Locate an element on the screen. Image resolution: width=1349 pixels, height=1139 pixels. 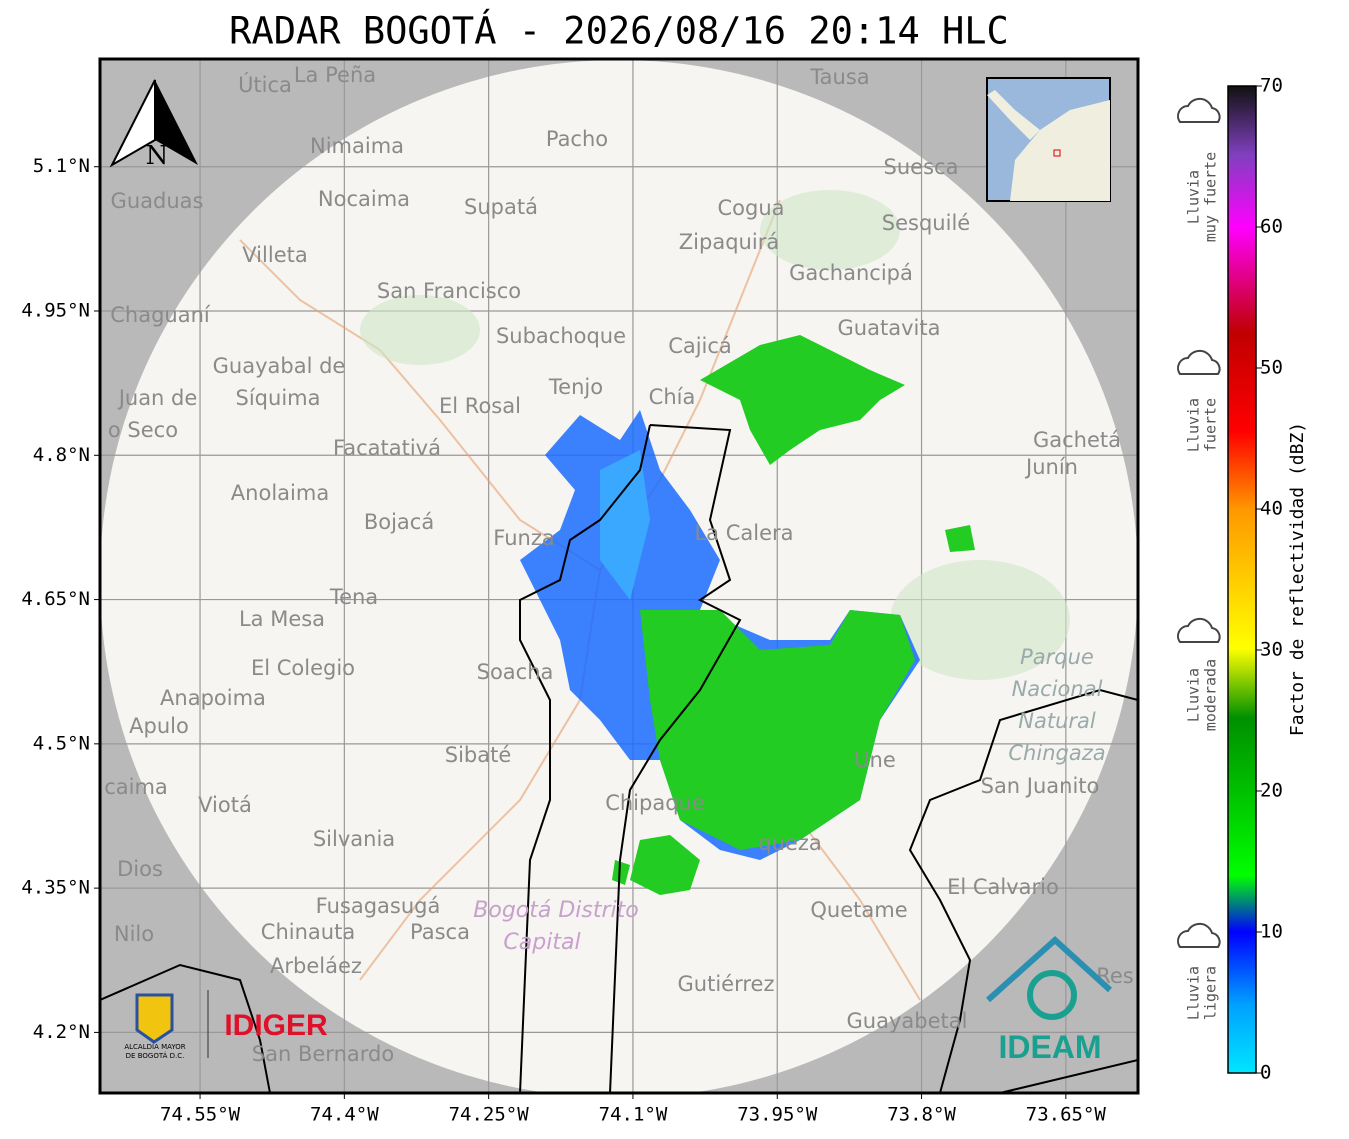
place-label: Tenjo is located at coordinates (575, 387).